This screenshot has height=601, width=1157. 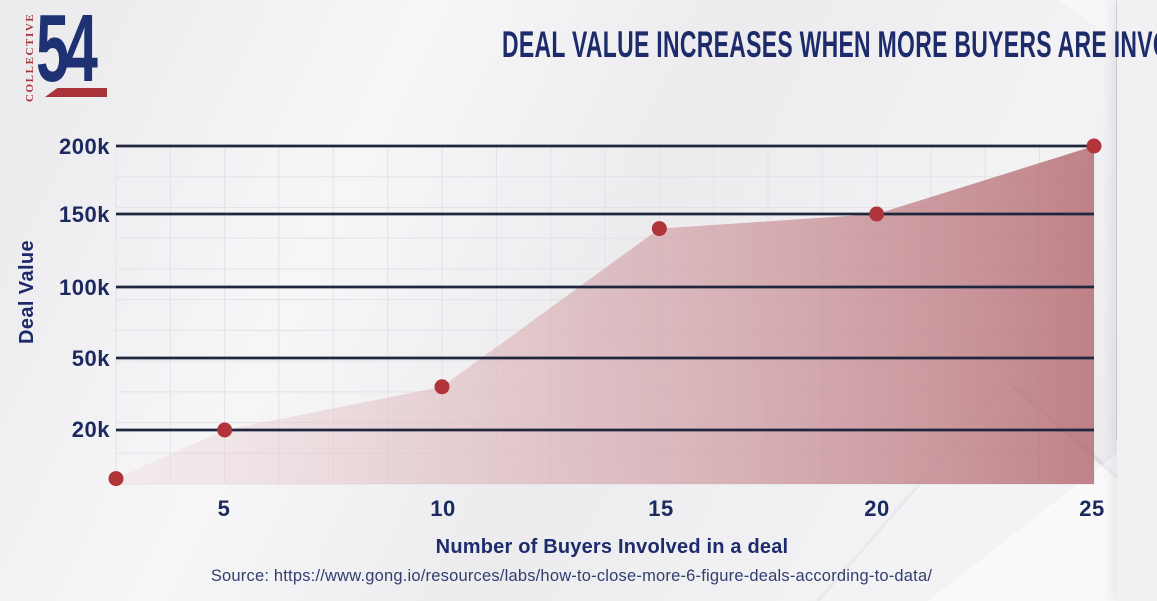 What do you see at coordinates (90, 358) in the screenshot?
I see `y-tick-label-50k: 50k` at bounding box center [90, 358].